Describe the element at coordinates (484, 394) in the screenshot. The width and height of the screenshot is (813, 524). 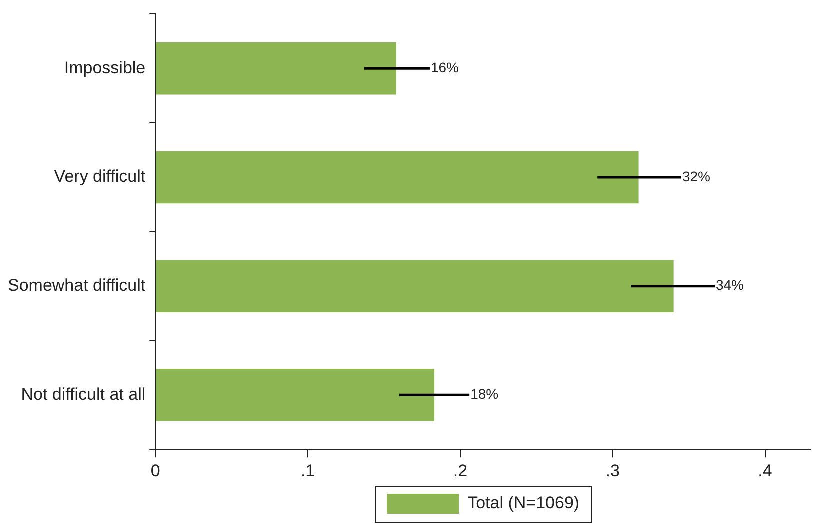
I see `data-label: 18%` at that location.